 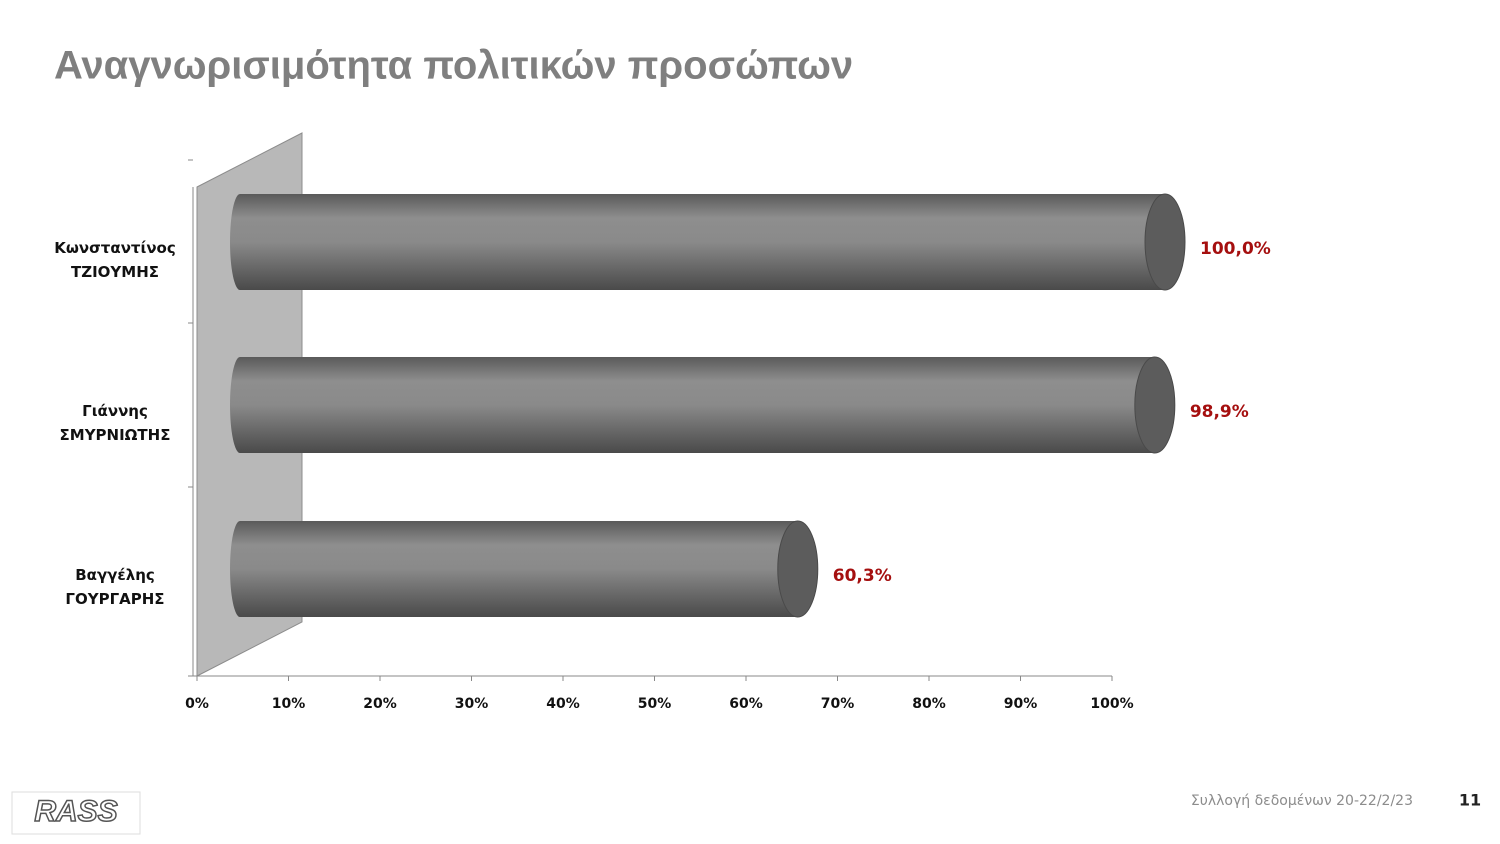 What do you see at coordinates (1021, 704) in the screenshot?
I see `x-tick-label: 90%` at bounding box center [1021, 704].